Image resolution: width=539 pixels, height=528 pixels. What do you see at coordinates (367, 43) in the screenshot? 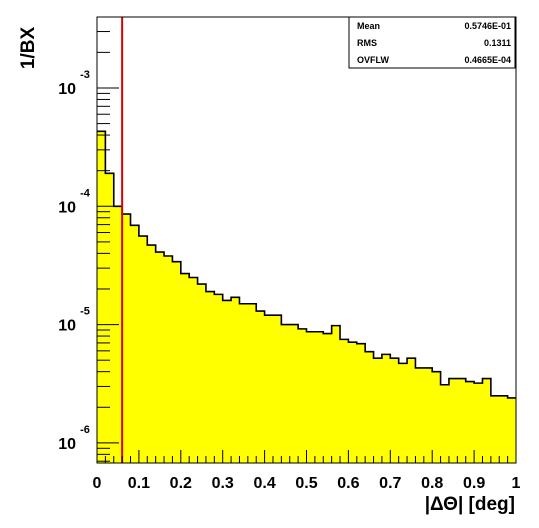
I see `stat-label: RMS` at bounding box center [367, 43].